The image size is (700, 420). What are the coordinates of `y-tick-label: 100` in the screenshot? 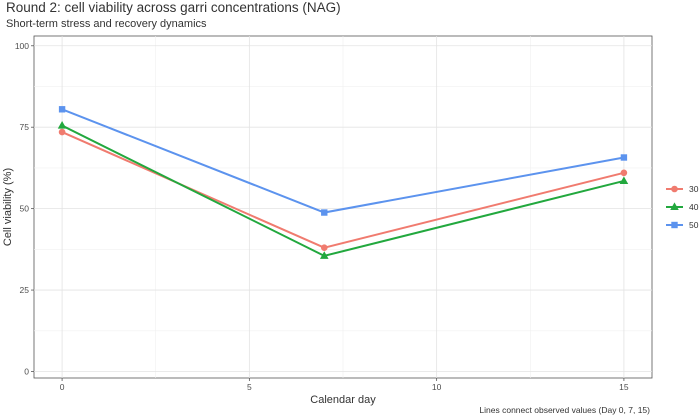 It's located at (22, 46).